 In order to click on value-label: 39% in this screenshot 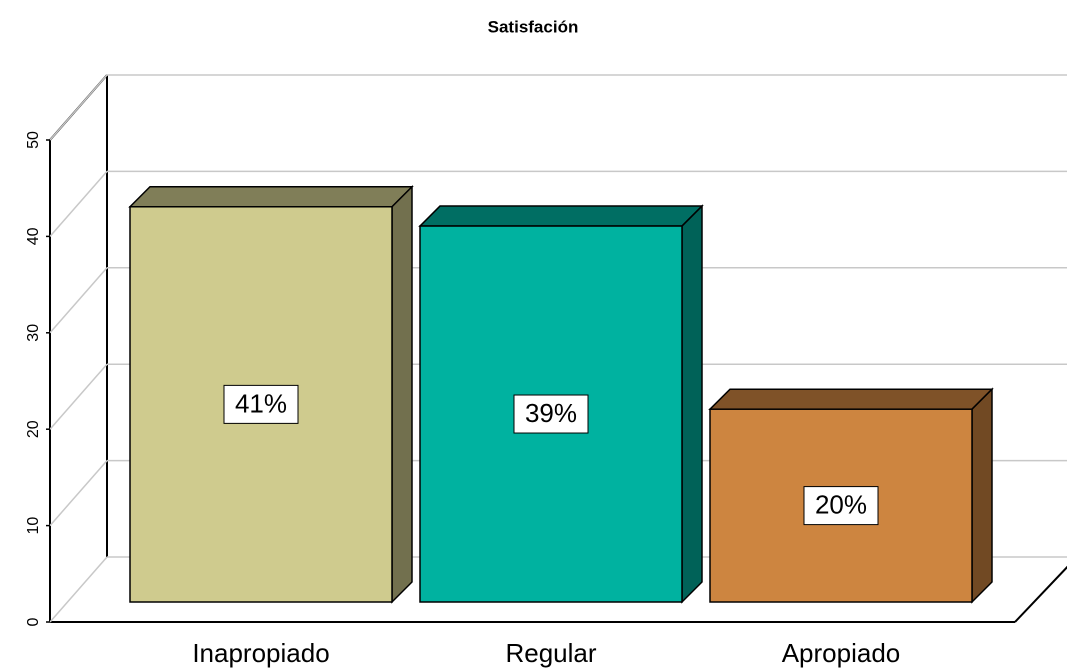, I will do `click(551, 413)`.